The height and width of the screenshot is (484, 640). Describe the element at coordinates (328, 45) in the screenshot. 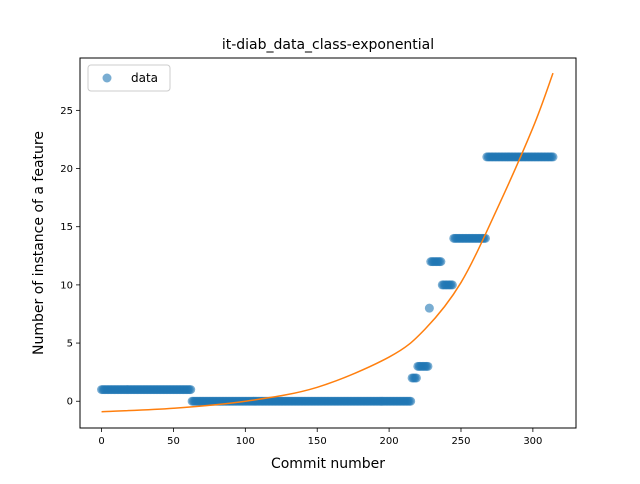

I see `chart-title: it-diab_data_class-exponential` at that location.